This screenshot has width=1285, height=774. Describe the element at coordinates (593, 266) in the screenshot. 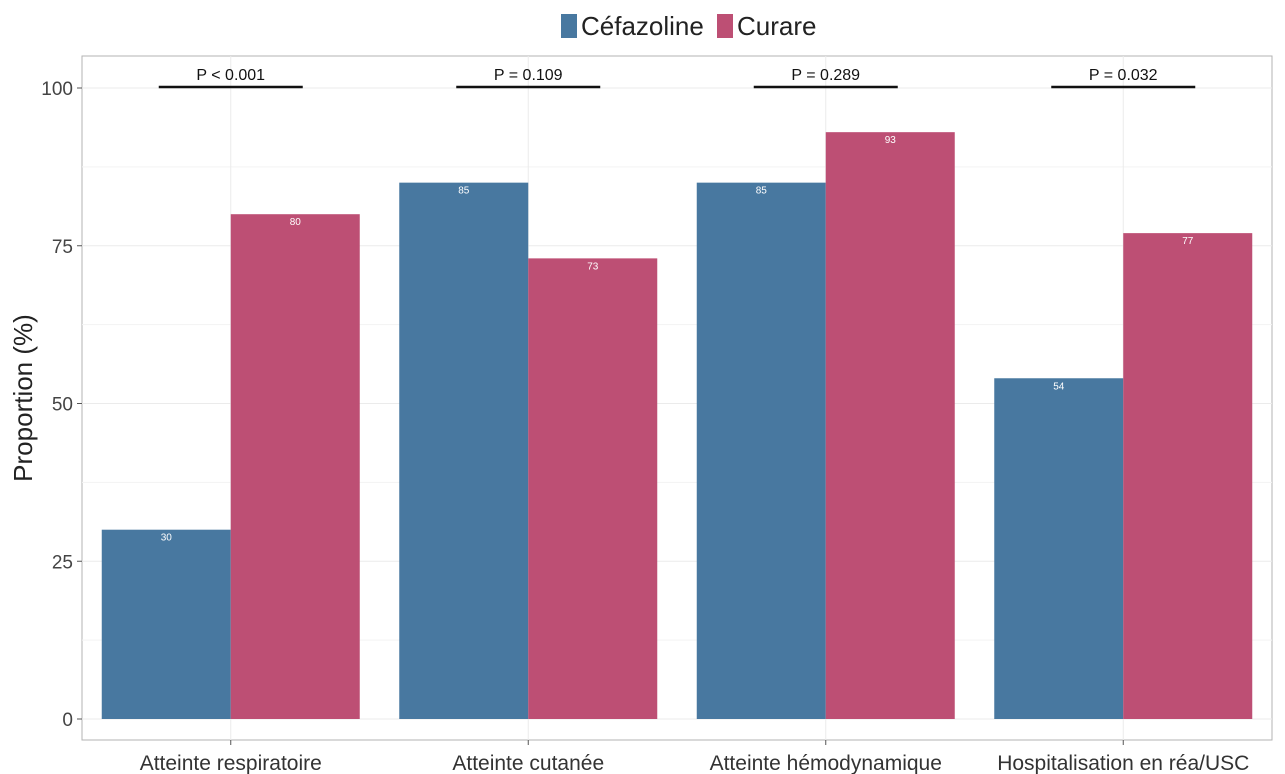

I see `bar-value-label: 73` at that location.